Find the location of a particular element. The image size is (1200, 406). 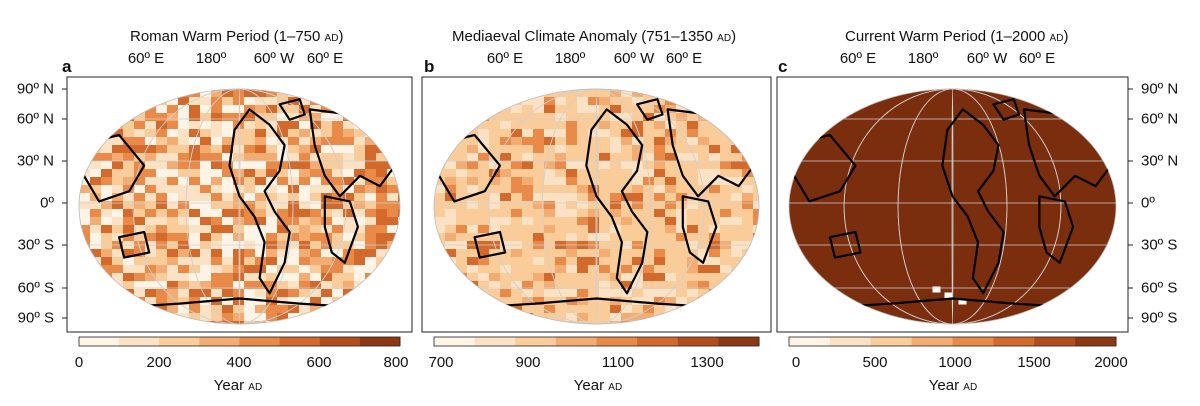

coastline is located at coordinates (617, 201).